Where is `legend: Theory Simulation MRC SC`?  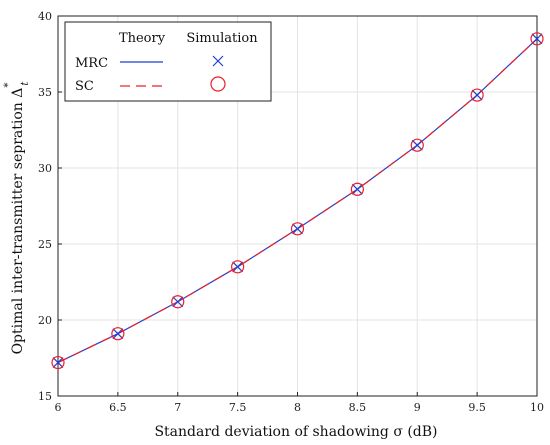
legend: Theory Simulation MRC SC is located at coordinates (168, 61).